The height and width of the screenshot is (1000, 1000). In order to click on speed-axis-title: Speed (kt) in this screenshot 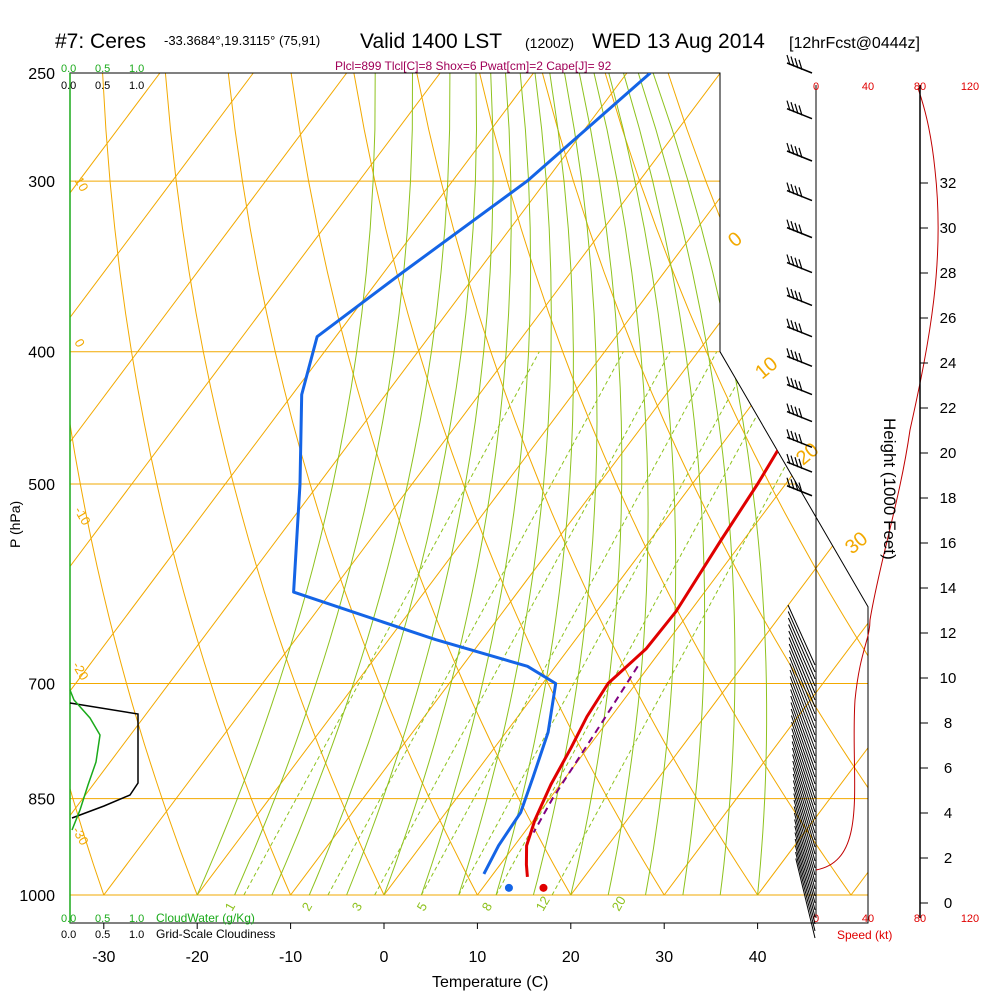, I will do `click(864, 935)`.